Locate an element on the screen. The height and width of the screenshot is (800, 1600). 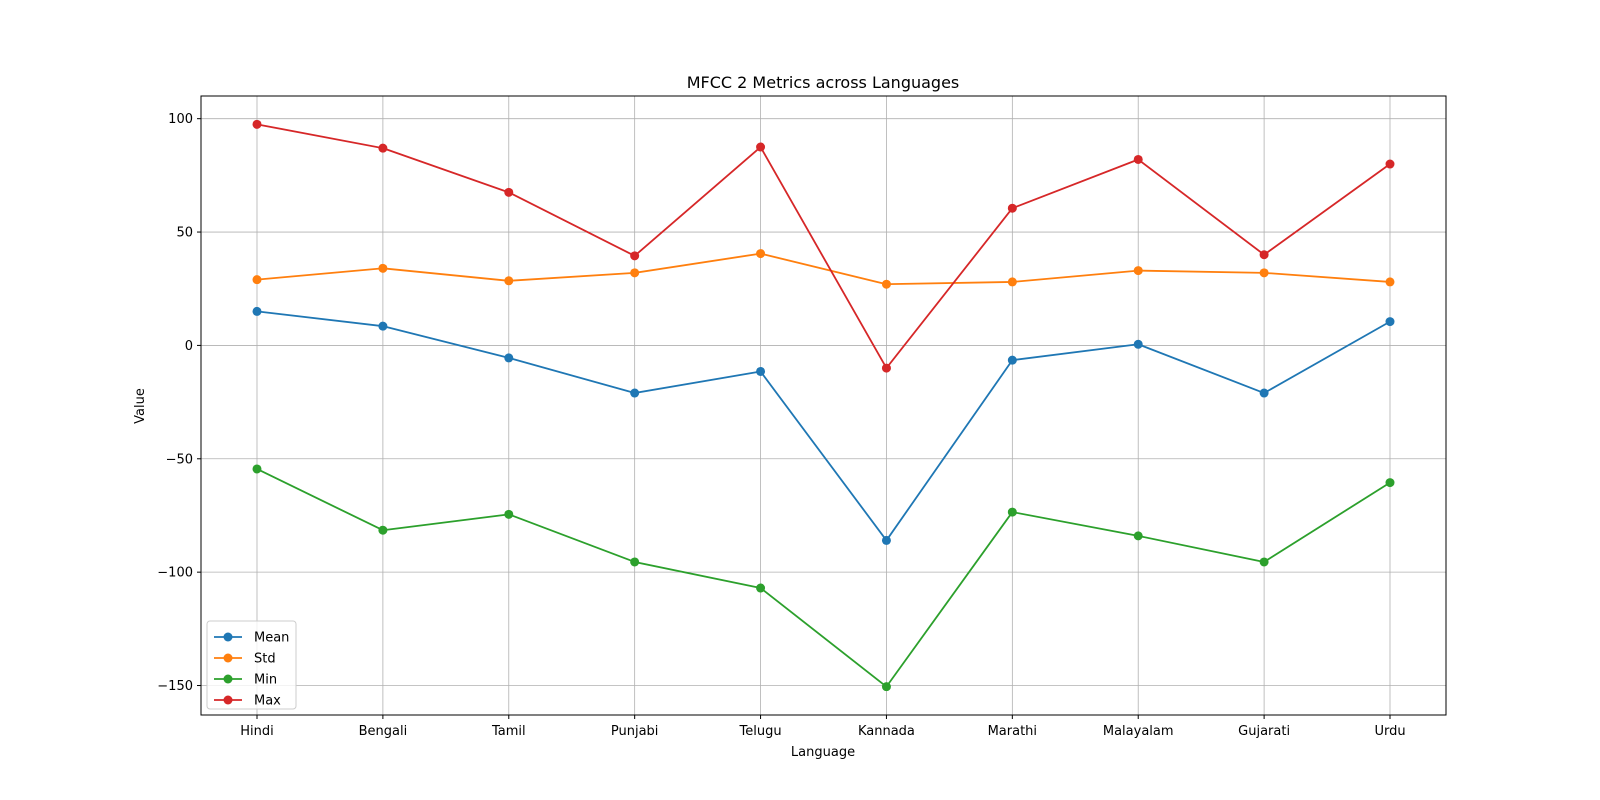
x-tick-label: Gujarati is located at coordinates (1264, 731).